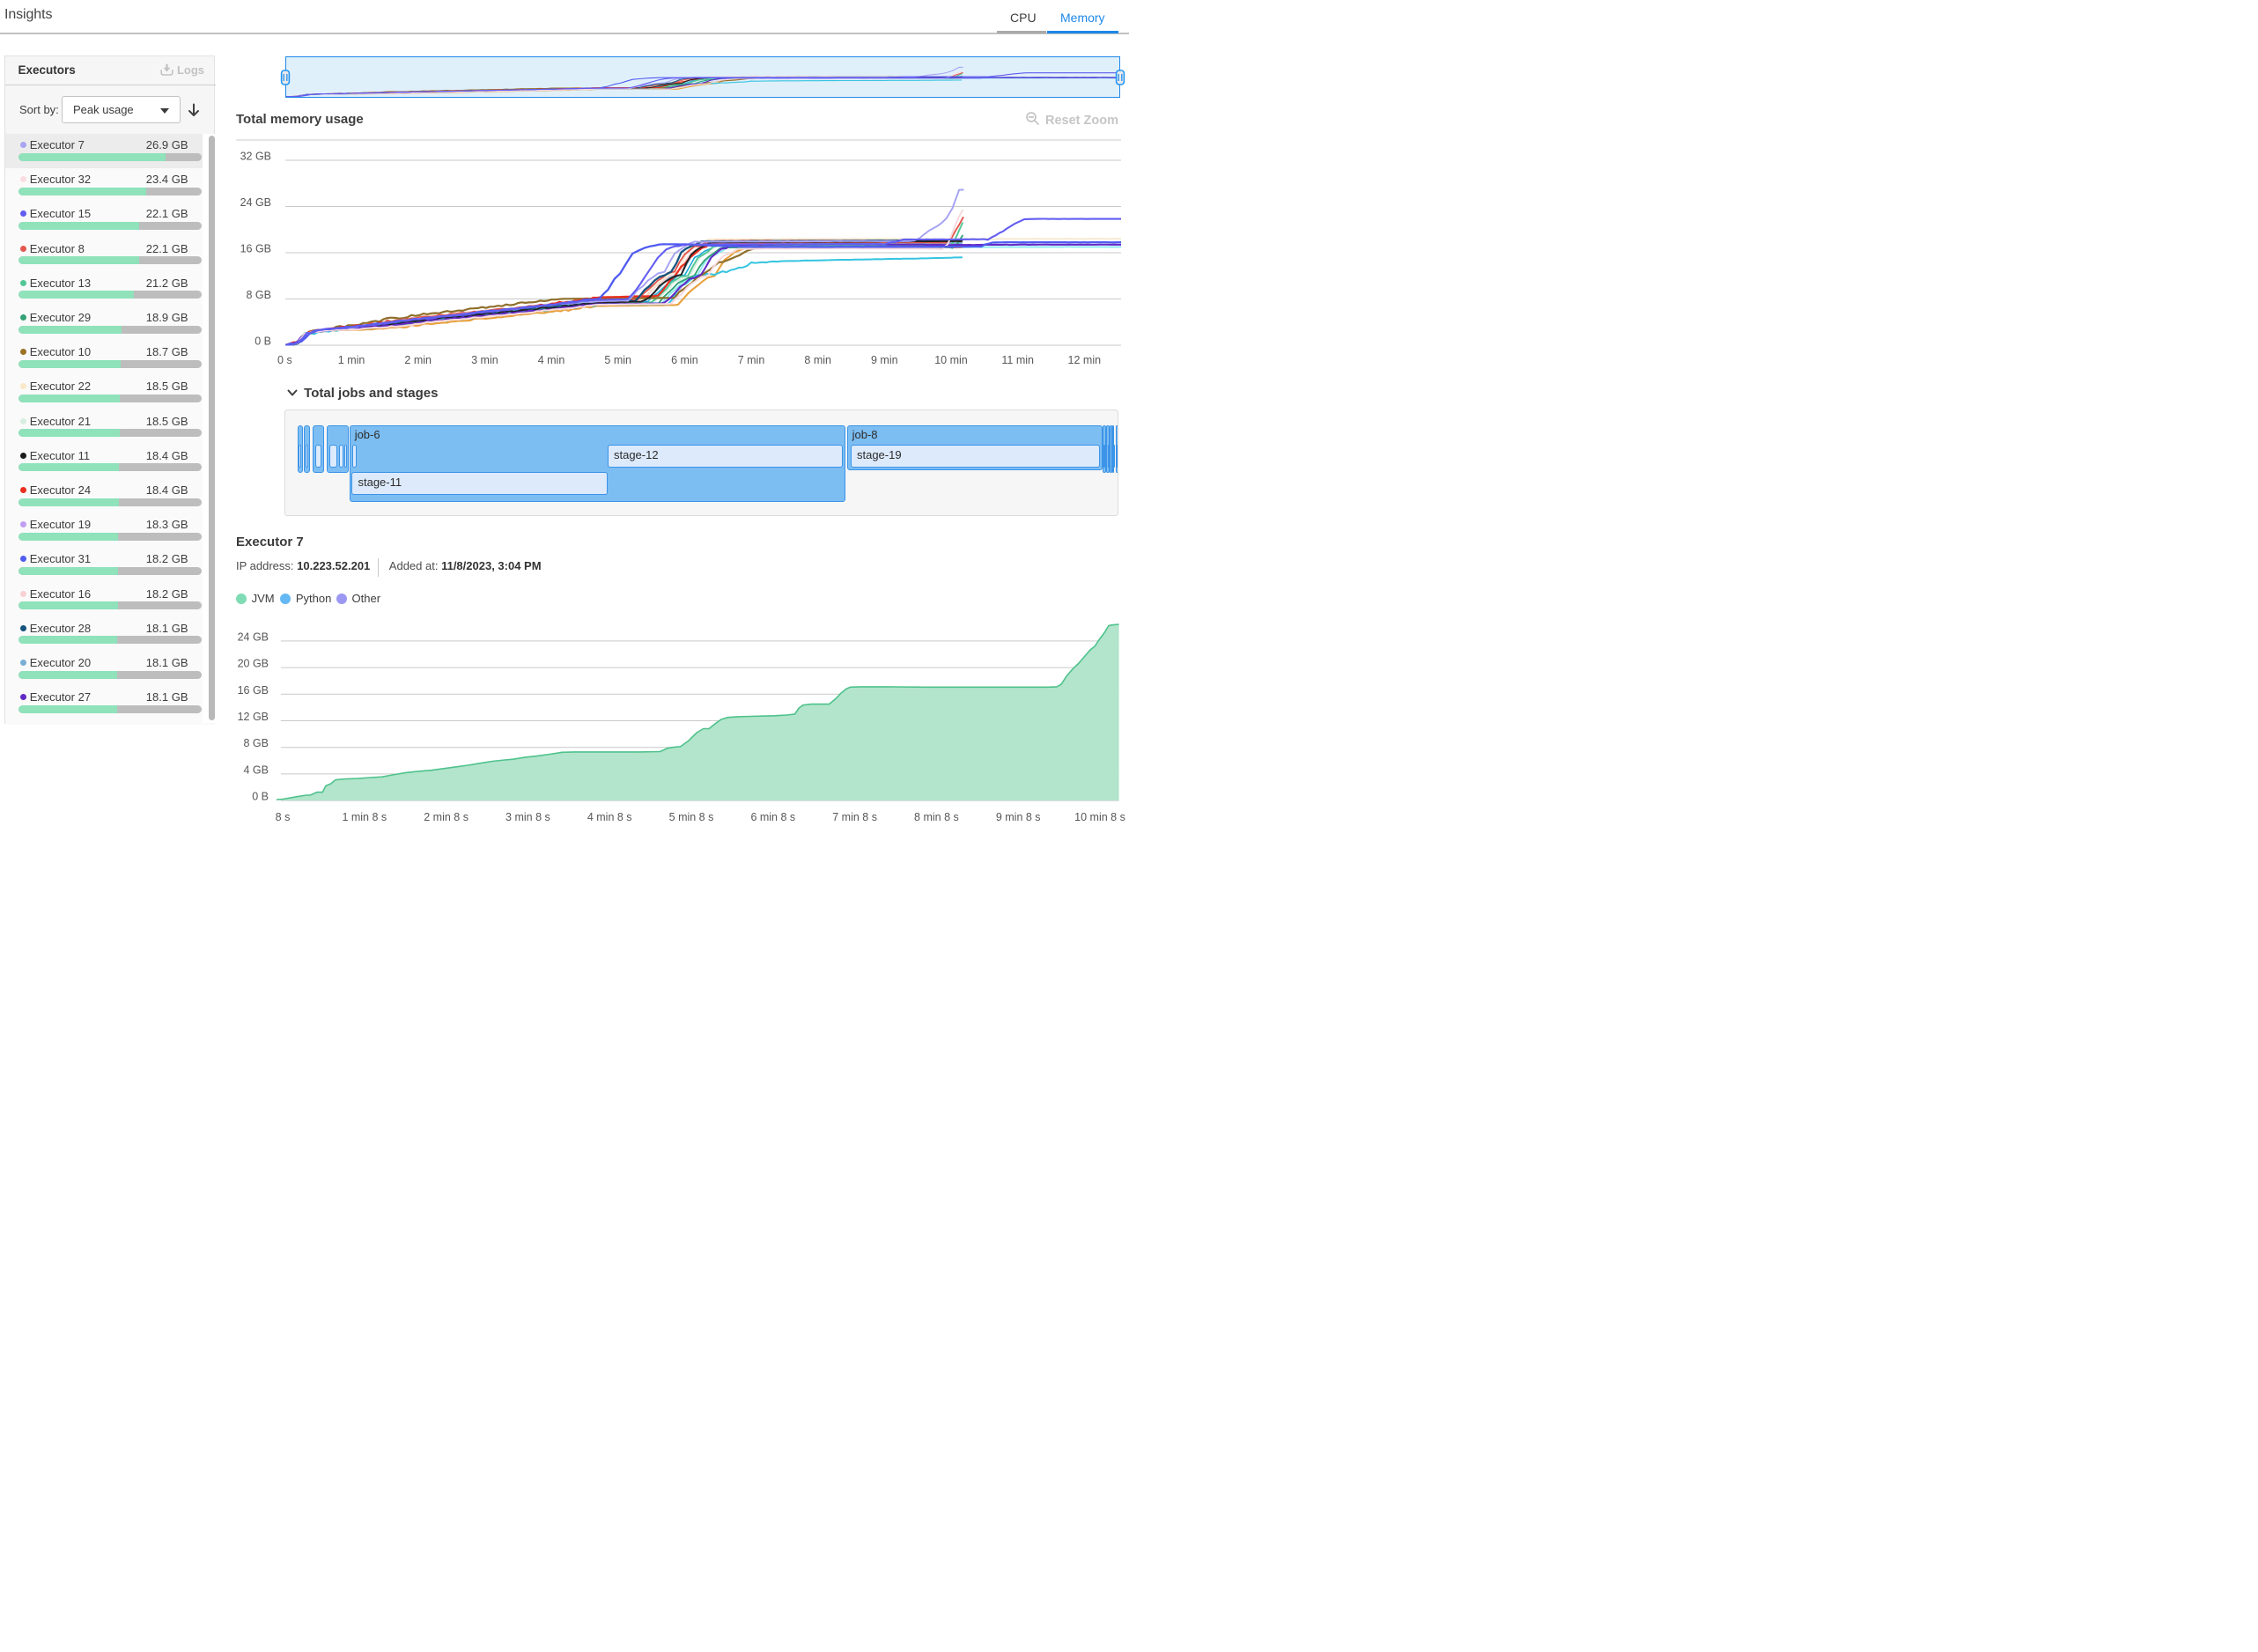 The width and height of the screenshot is (2258, 1652). What do you see at coordinates (447, 817) in the screenshot?
I see `svg-text: 2 min 8 s` at bounding box center [447, 817].